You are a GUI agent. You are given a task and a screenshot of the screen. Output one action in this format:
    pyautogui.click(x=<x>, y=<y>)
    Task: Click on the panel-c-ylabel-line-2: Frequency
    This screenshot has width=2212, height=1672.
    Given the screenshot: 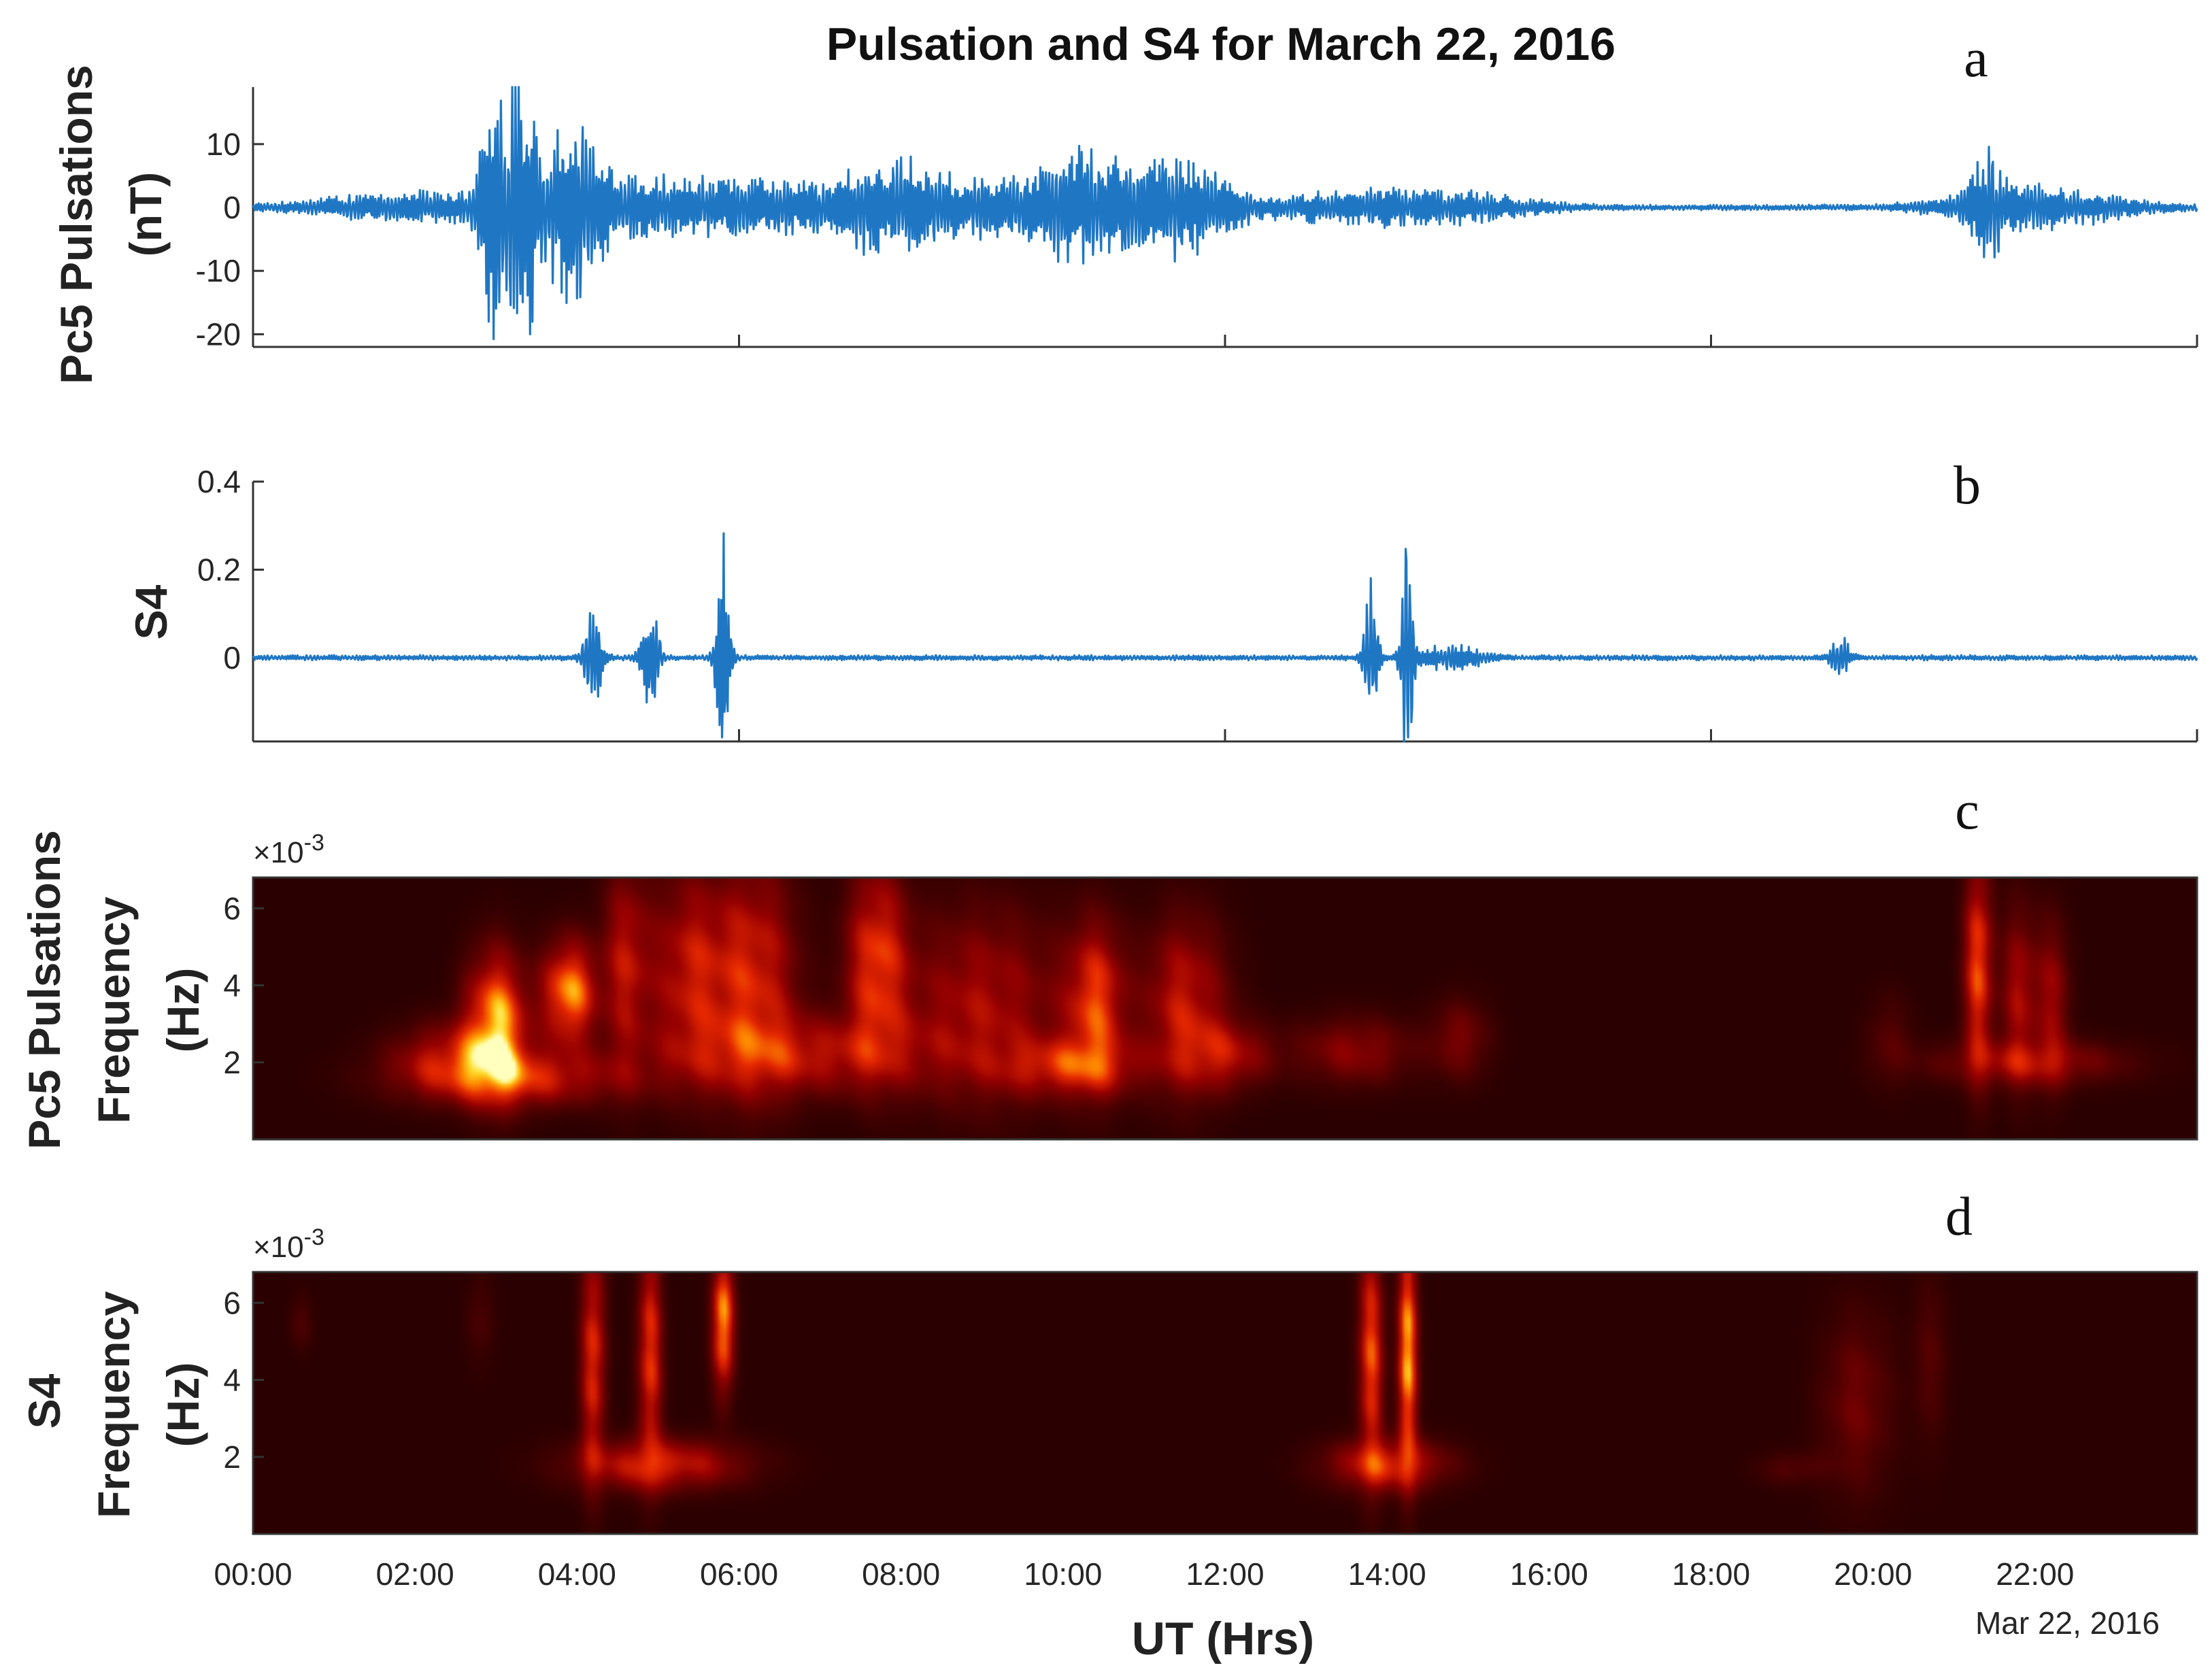 What is the action you would take?
    pyautogui.click(x=114, y=1010)
    